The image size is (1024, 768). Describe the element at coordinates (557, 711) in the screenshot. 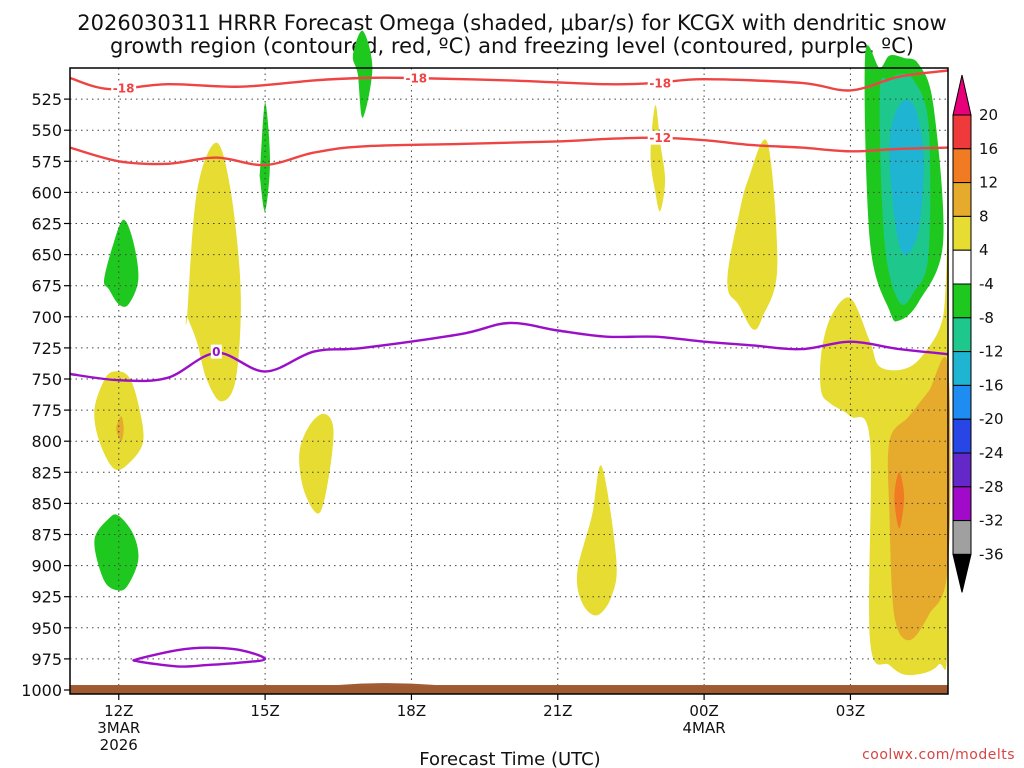

I see `x-tick-label-21Z: 21Z` at that location.